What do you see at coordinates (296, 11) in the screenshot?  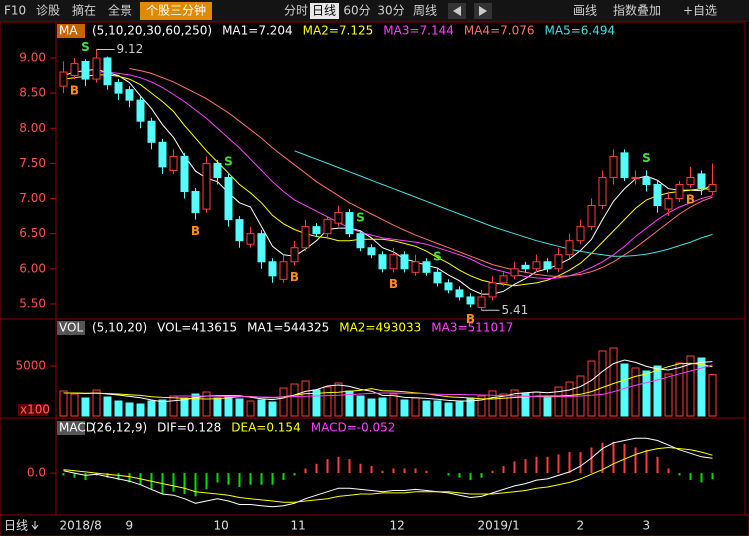 I see `period-button: 分时` at bounding box center [296, 11].